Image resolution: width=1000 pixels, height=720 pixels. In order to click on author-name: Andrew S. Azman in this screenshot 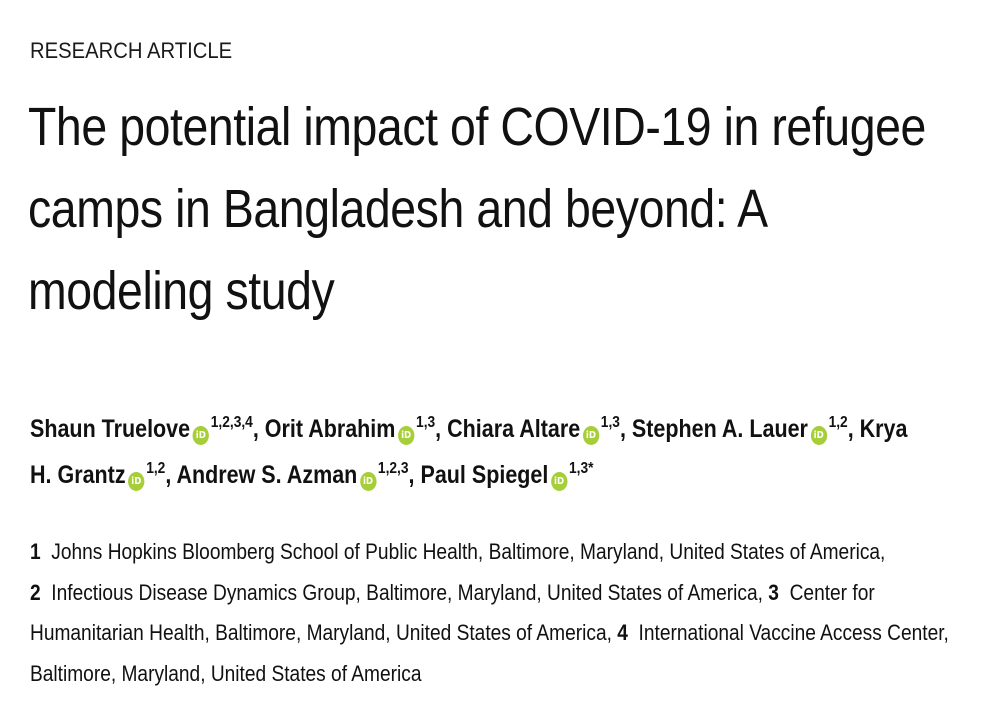, I will do `click(267, 475)`.